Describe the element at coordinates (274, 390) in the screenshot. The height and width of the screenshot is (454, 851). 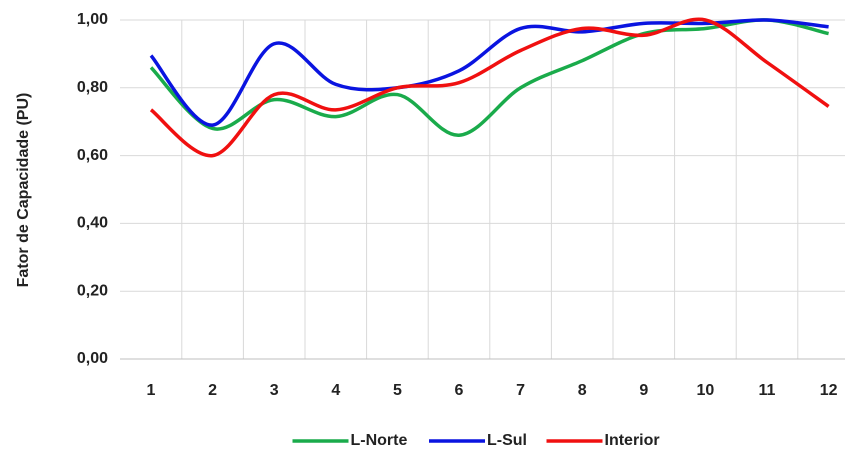
I see `x-tick-label: 3` at that location.